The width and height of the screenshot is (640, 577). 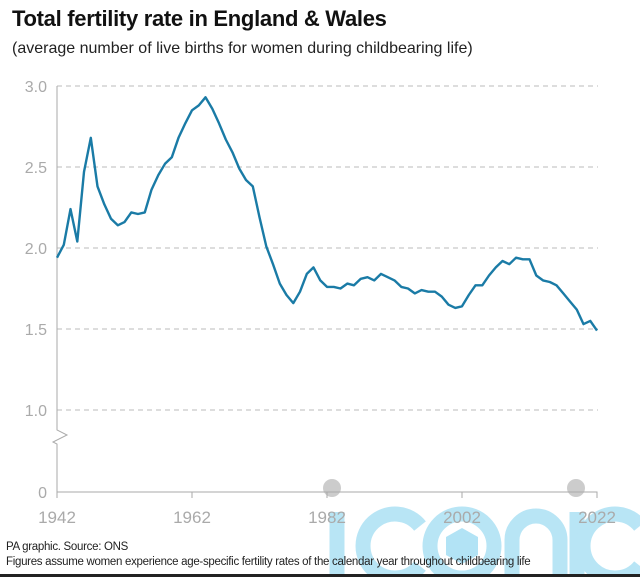 I want to click on x-tick-label: 2002, so click(x=462, y=517).